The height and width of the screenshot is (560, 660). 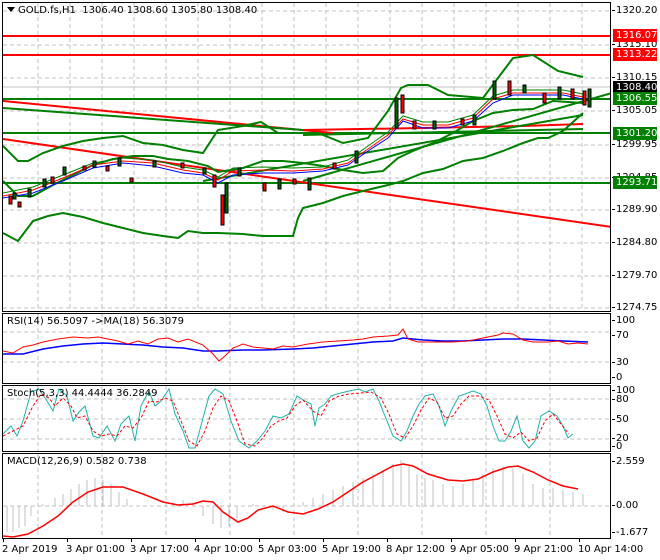 I want to click on price-tag-support: 1301.20, so click(x=635, y=133).